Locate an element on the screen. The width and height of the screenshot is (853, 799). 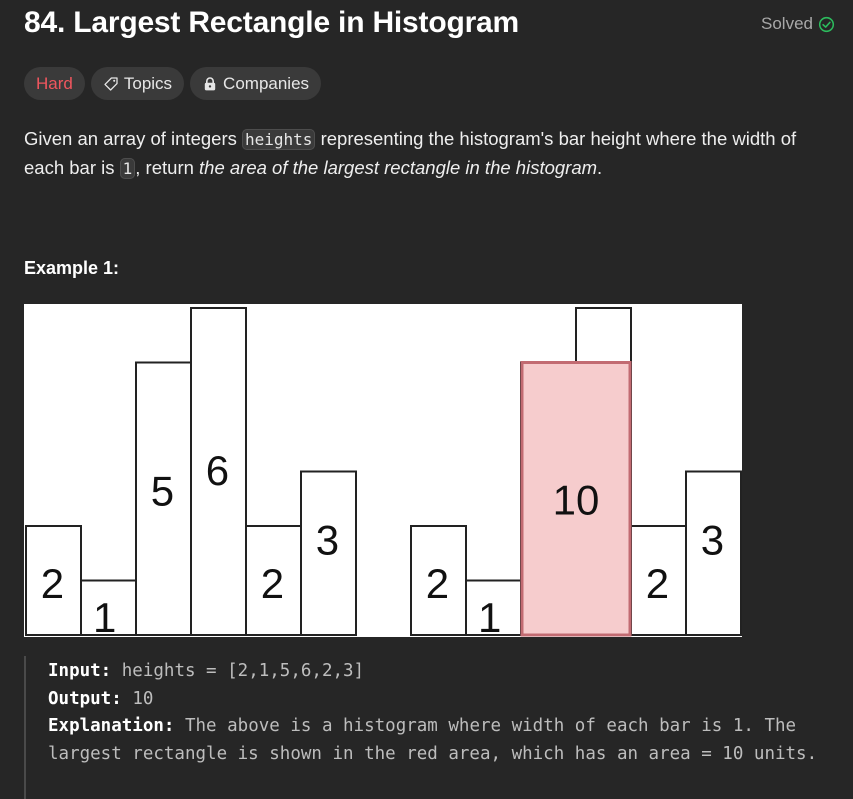
code-heights: heights is located at coordinates (279, 139).